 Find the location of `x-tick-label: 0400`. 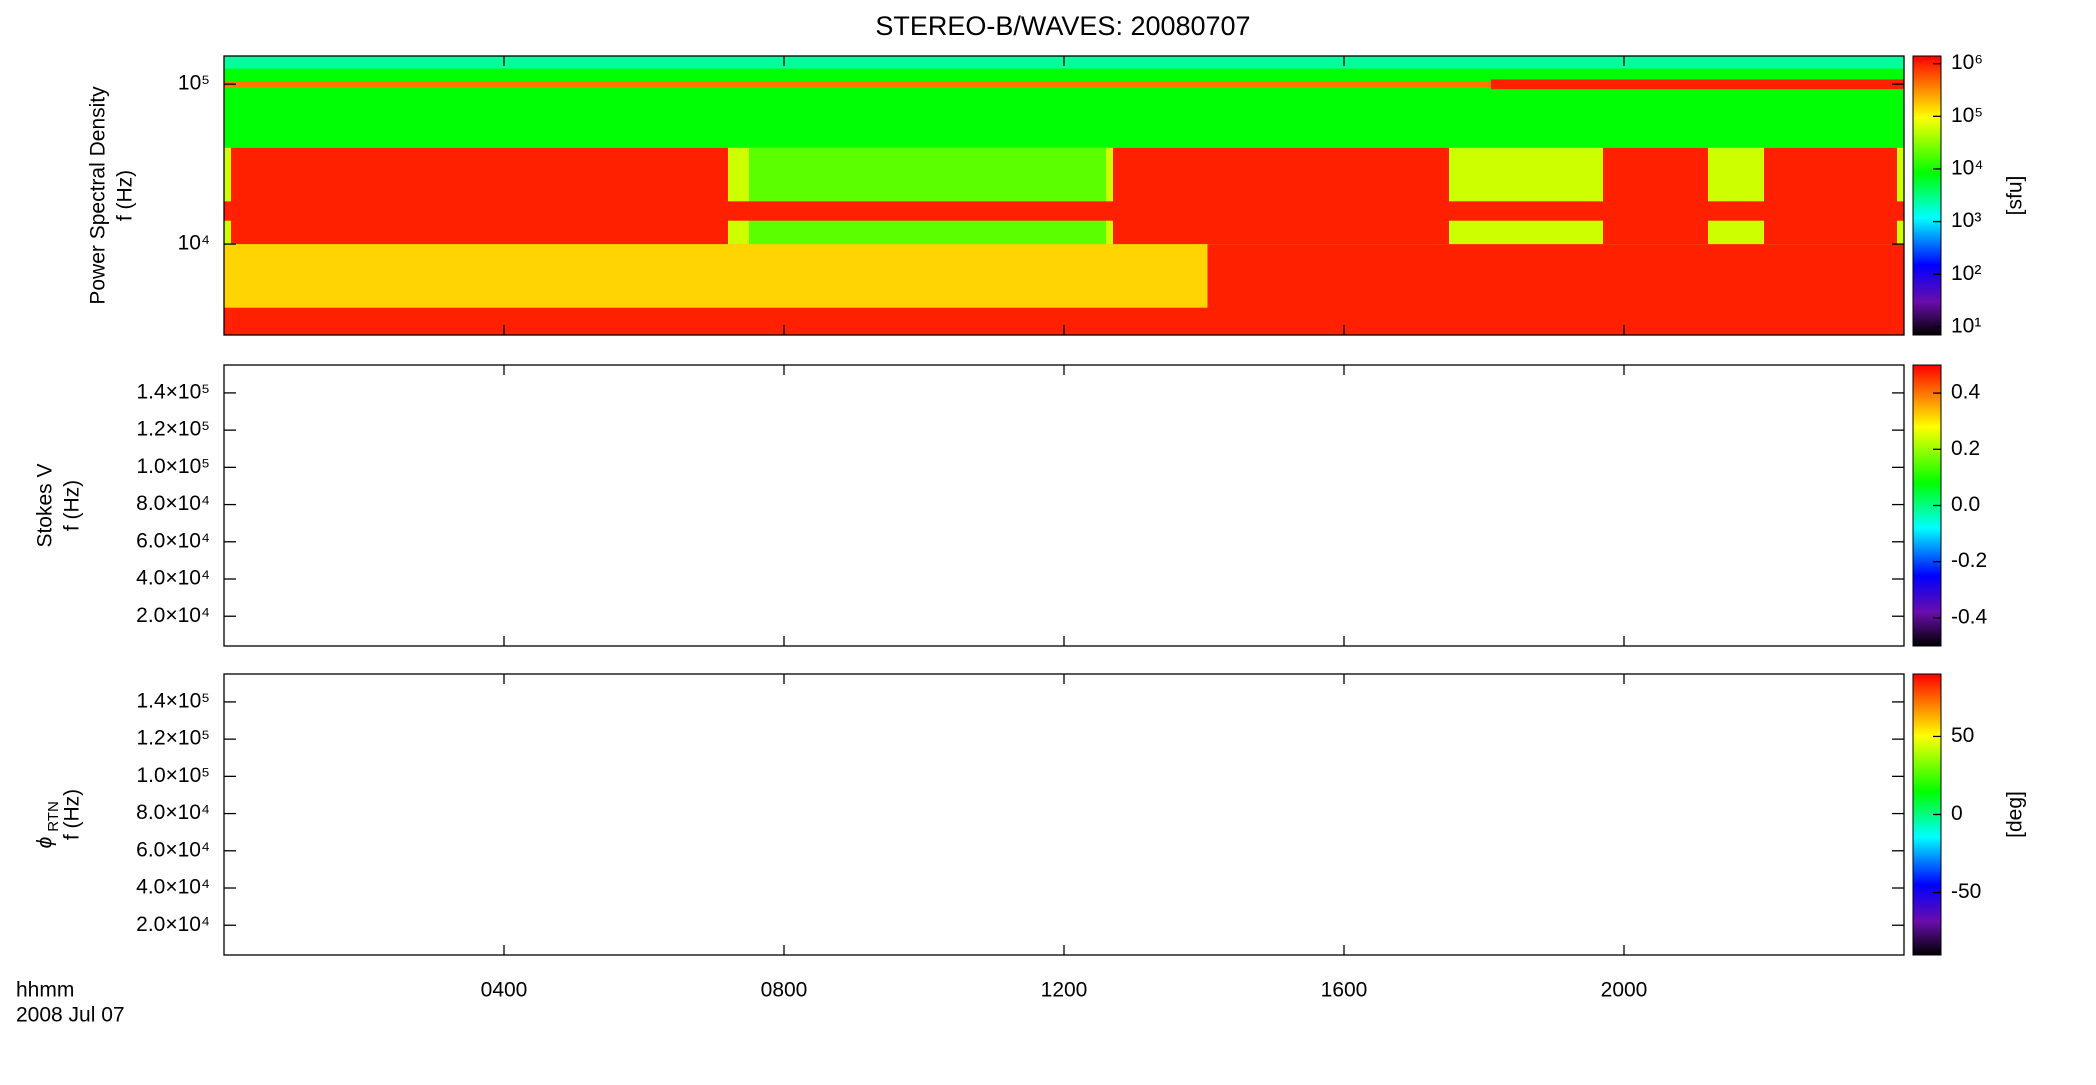

x-tick-label: 0400 is located at coordinates (504, 990).